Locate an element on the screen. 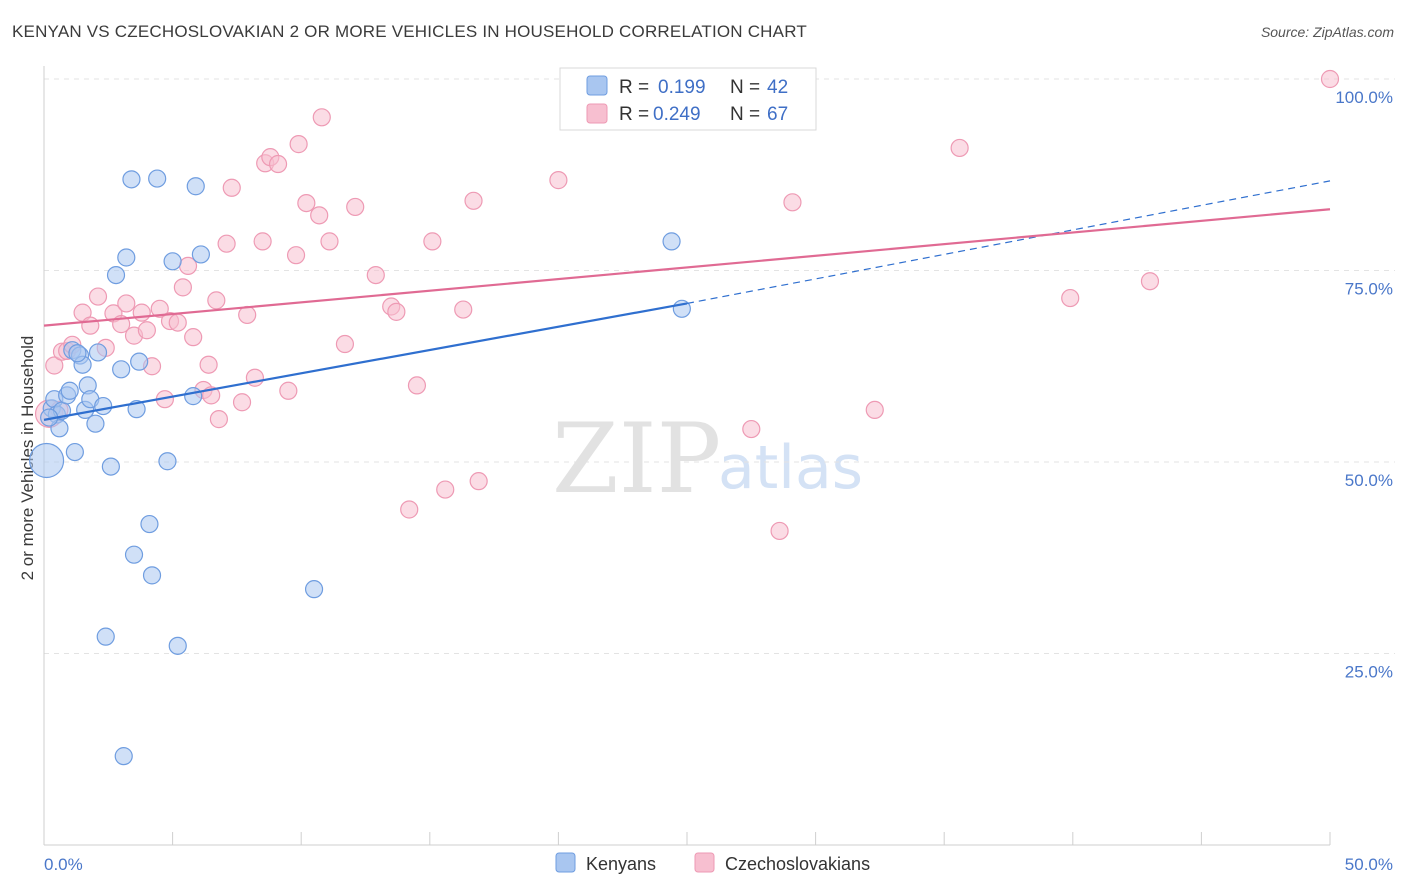  x-tick-label-max: 50.0% is located at coordinates (1369, 864).